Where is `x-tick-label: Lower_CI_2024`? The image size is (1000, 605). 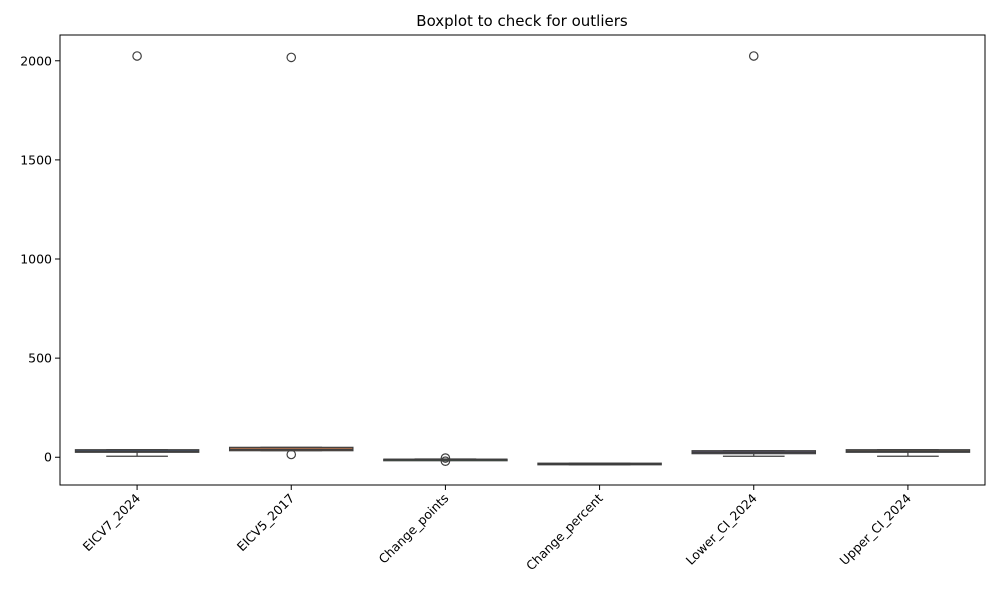 x-tick-label: Lower_CI_2024 is located at coordinates (721, 528).